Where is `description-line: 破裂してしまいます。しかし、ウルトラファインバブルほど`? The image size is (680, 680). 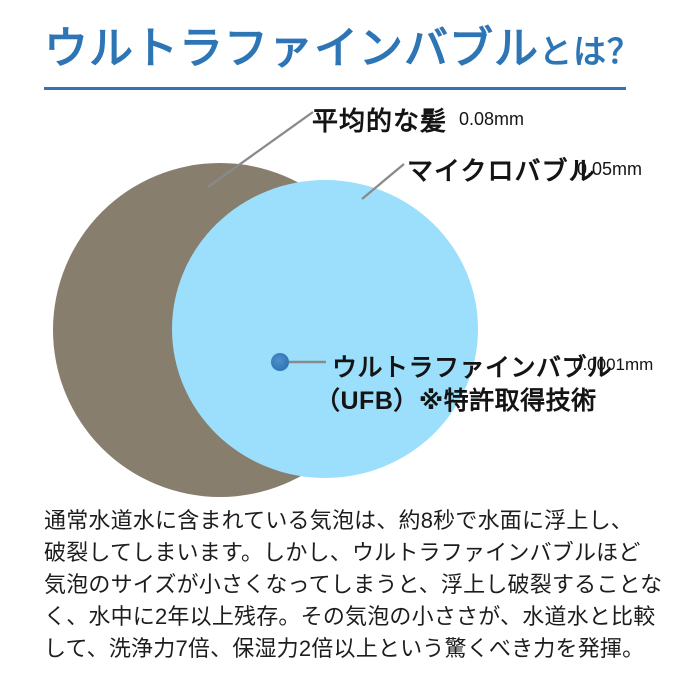 description-line: 破裂してしまいます。しかし、ウルトラファインバブルほど is located at coordinates (342, 552).